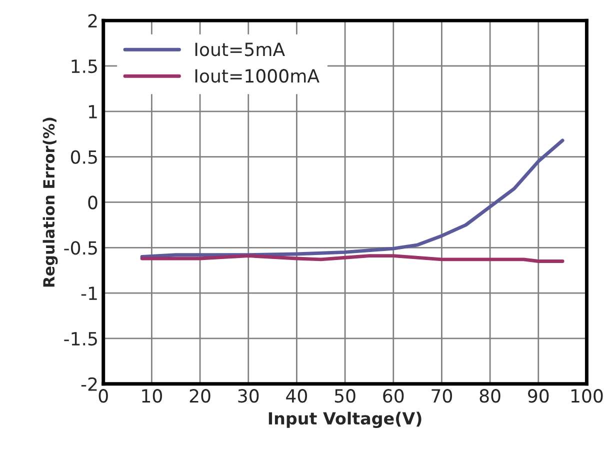  What do you see at coordinates (89, 293) in the screenshot?
I see `y-tick-label: -1` at bounding box center [89, 293].